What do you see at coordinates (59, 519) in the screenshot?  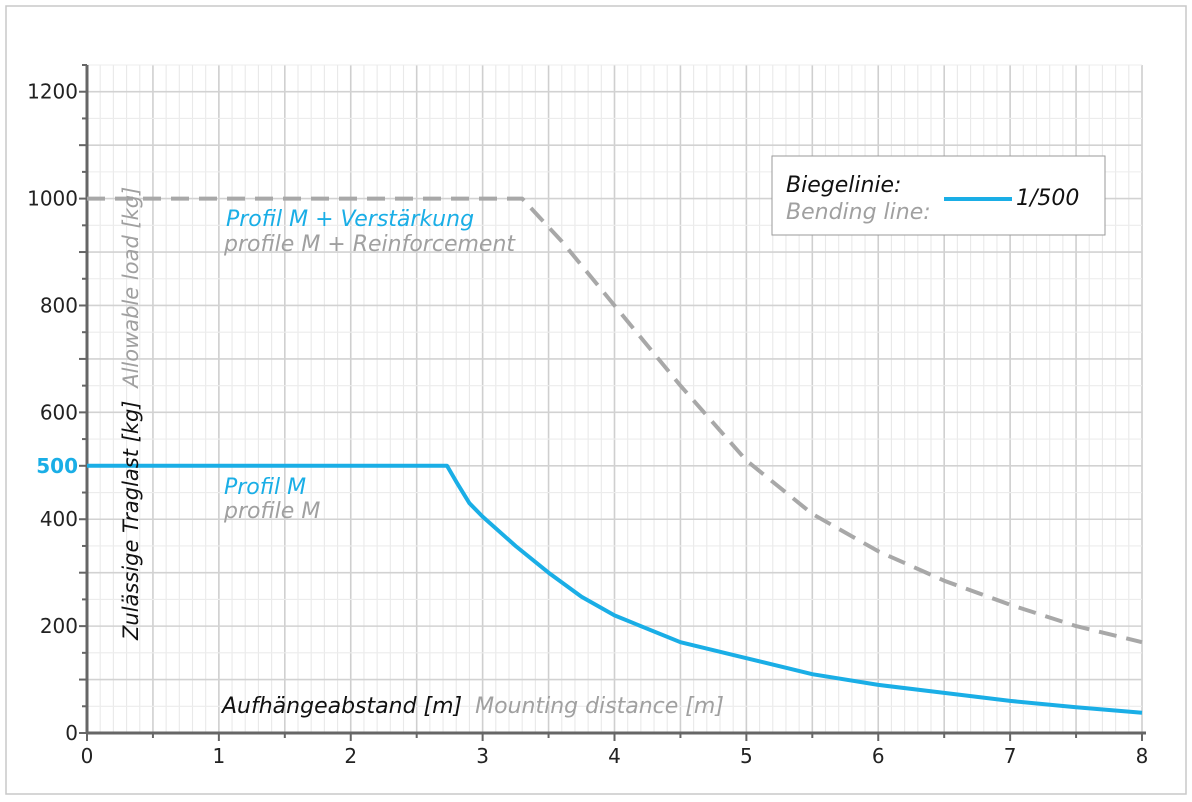 I see `y-tick-label: 400` at bounding box center [59, 519].